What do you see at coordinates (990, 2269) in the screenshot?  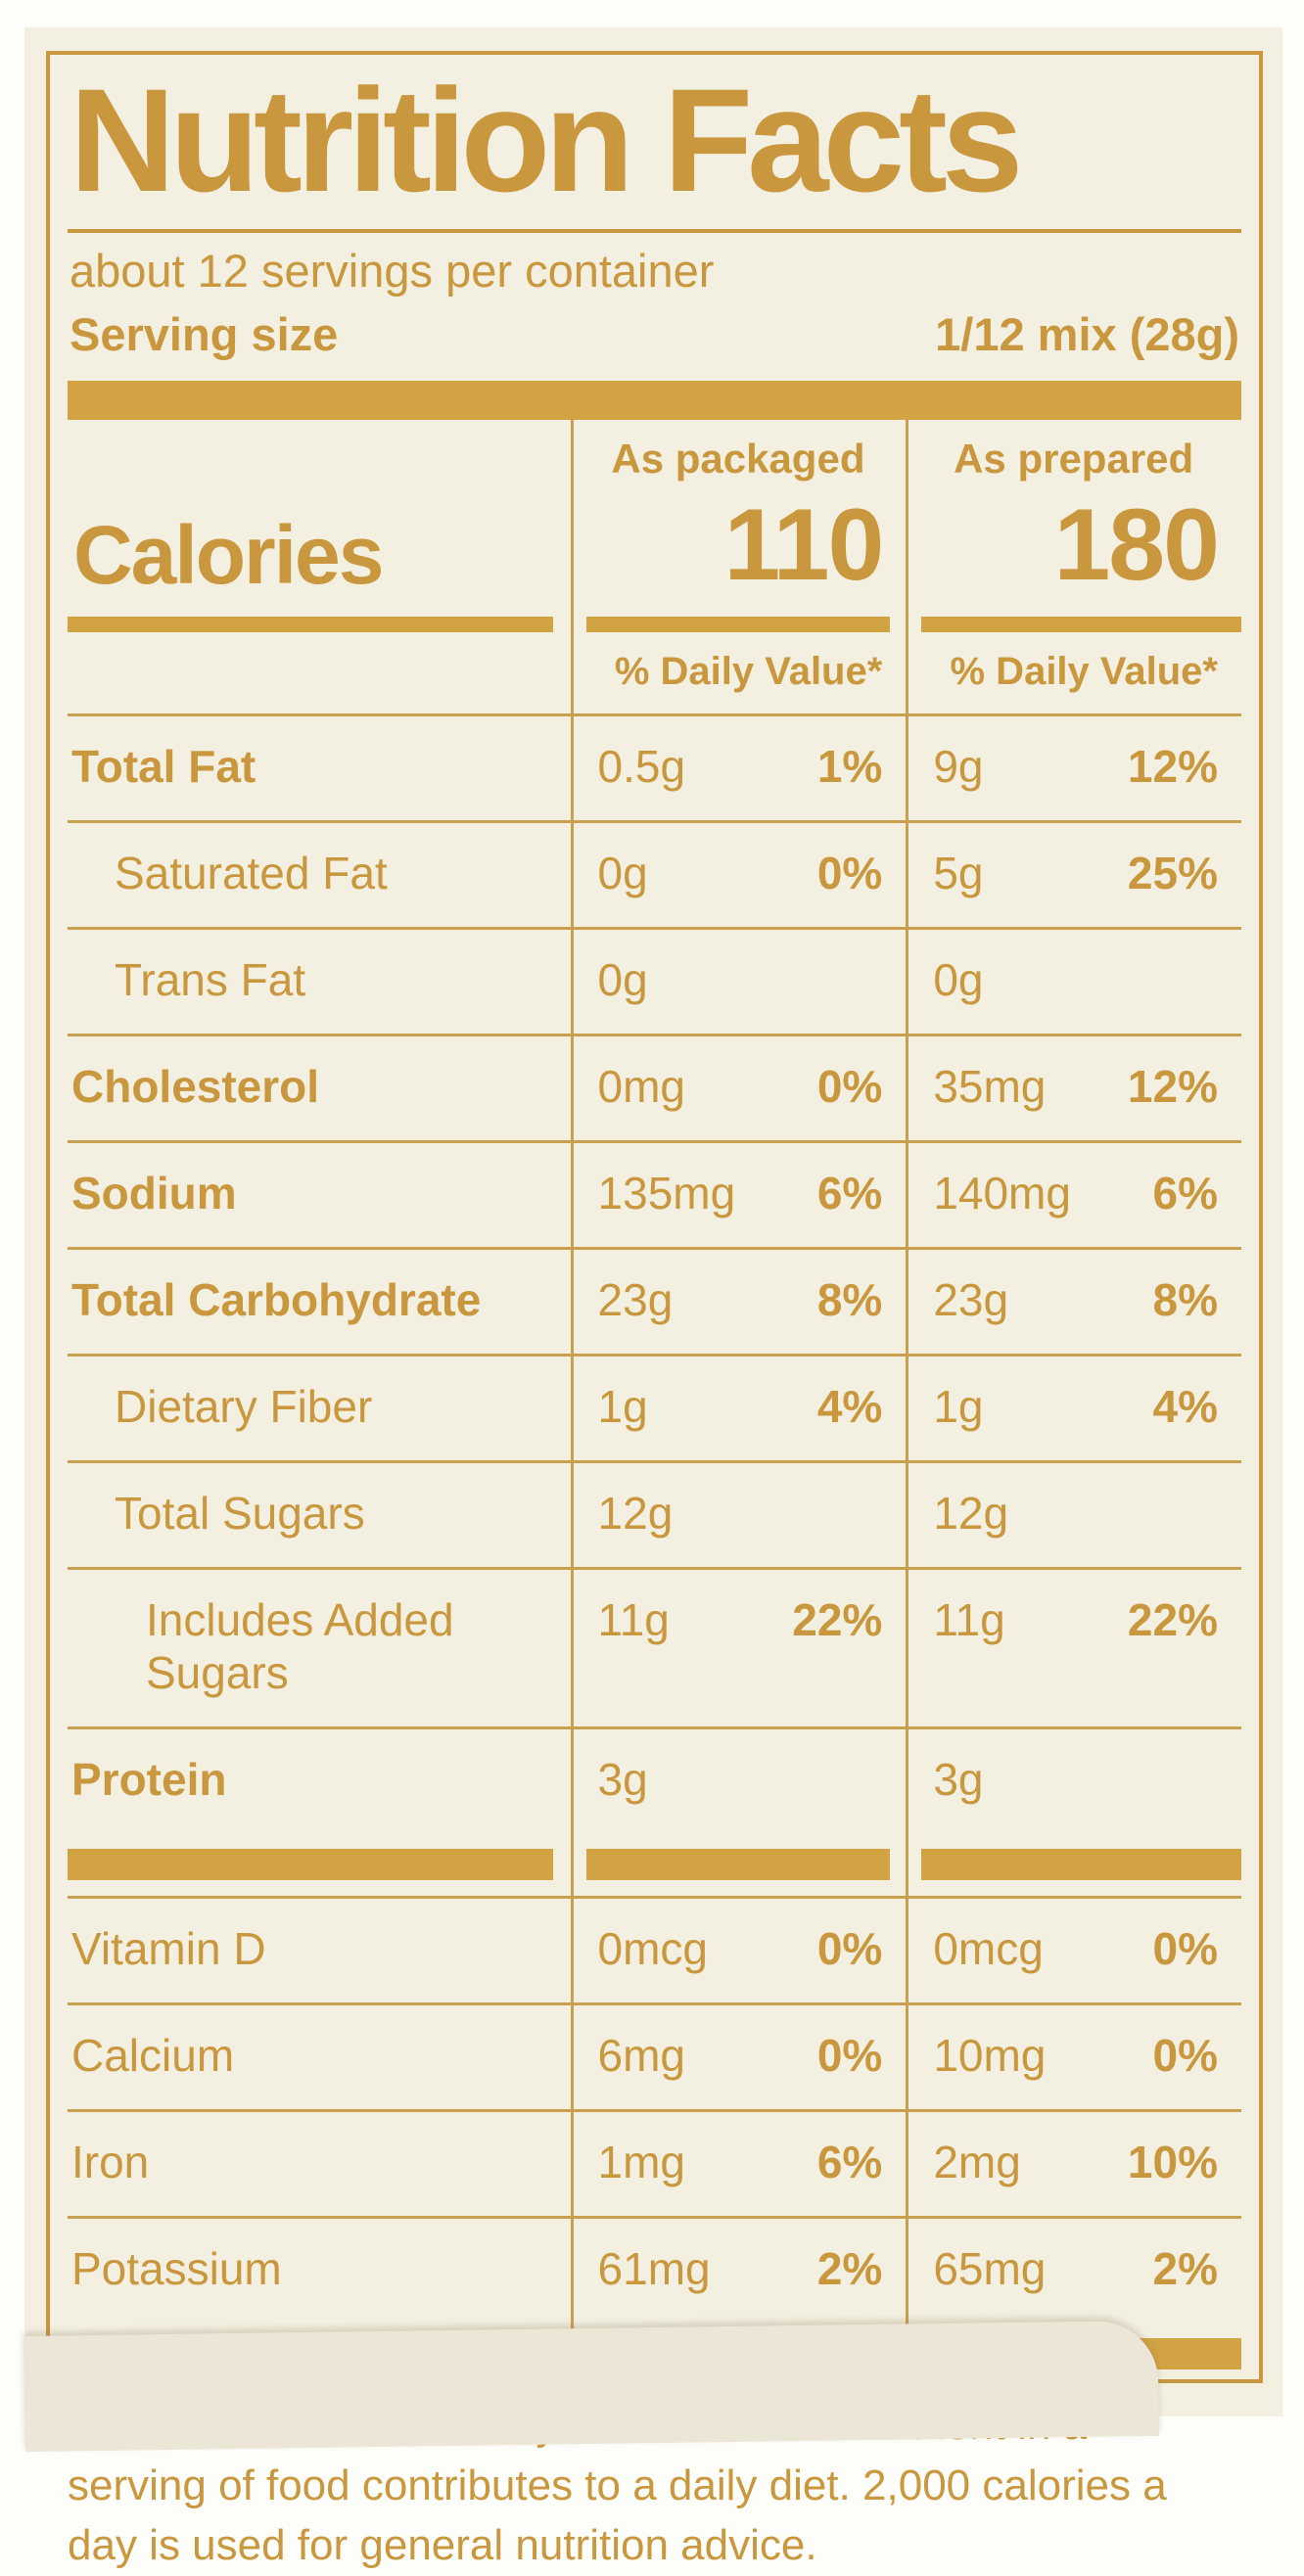 I see `prepared-amount: 65mg` at bounding box center [990, 2269].